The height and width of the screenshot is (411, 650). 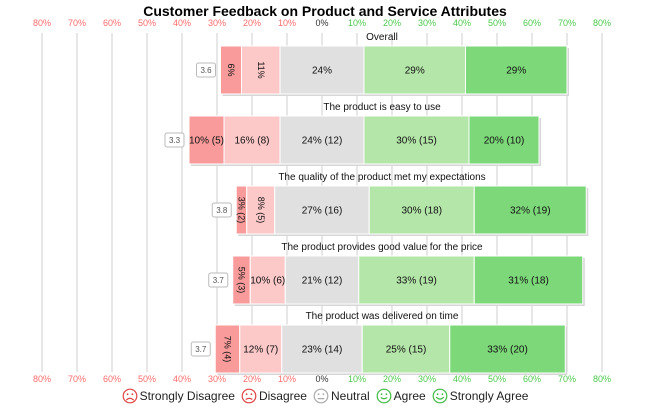 I want to click on segment-label: 30% (18), so click(x=421, y=211).